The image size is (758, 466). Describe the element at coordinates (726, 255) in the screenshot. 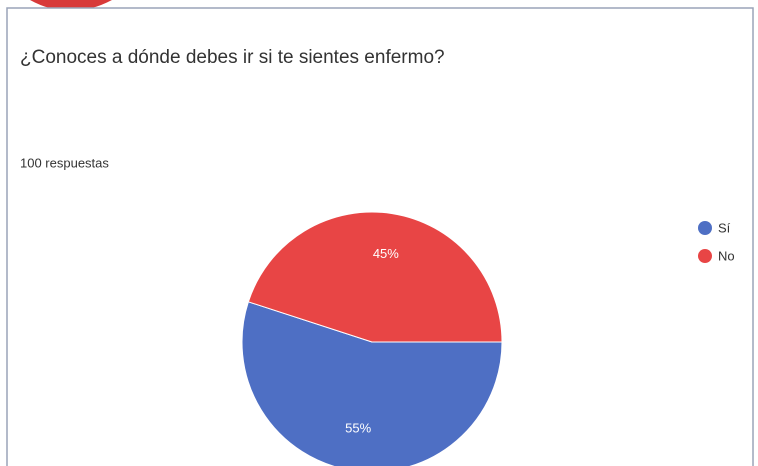

I see `legend-label: No` at that location.